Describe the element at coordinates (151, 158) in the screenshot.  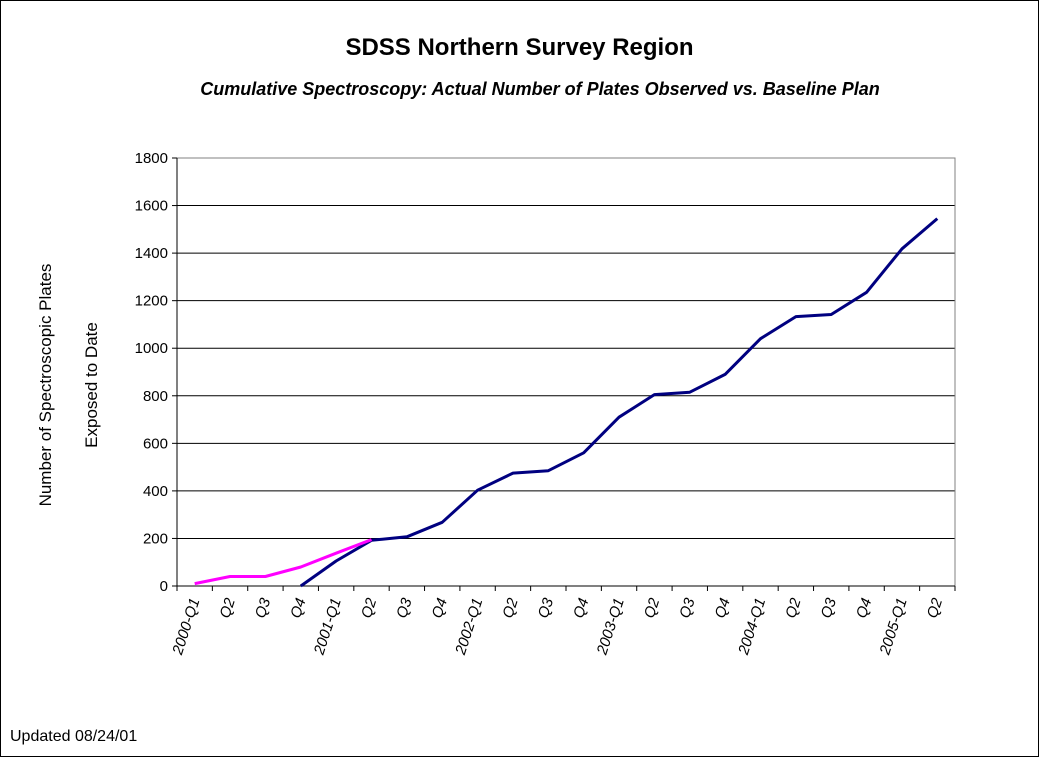
I see `y-tick-label: 1800` at that location.